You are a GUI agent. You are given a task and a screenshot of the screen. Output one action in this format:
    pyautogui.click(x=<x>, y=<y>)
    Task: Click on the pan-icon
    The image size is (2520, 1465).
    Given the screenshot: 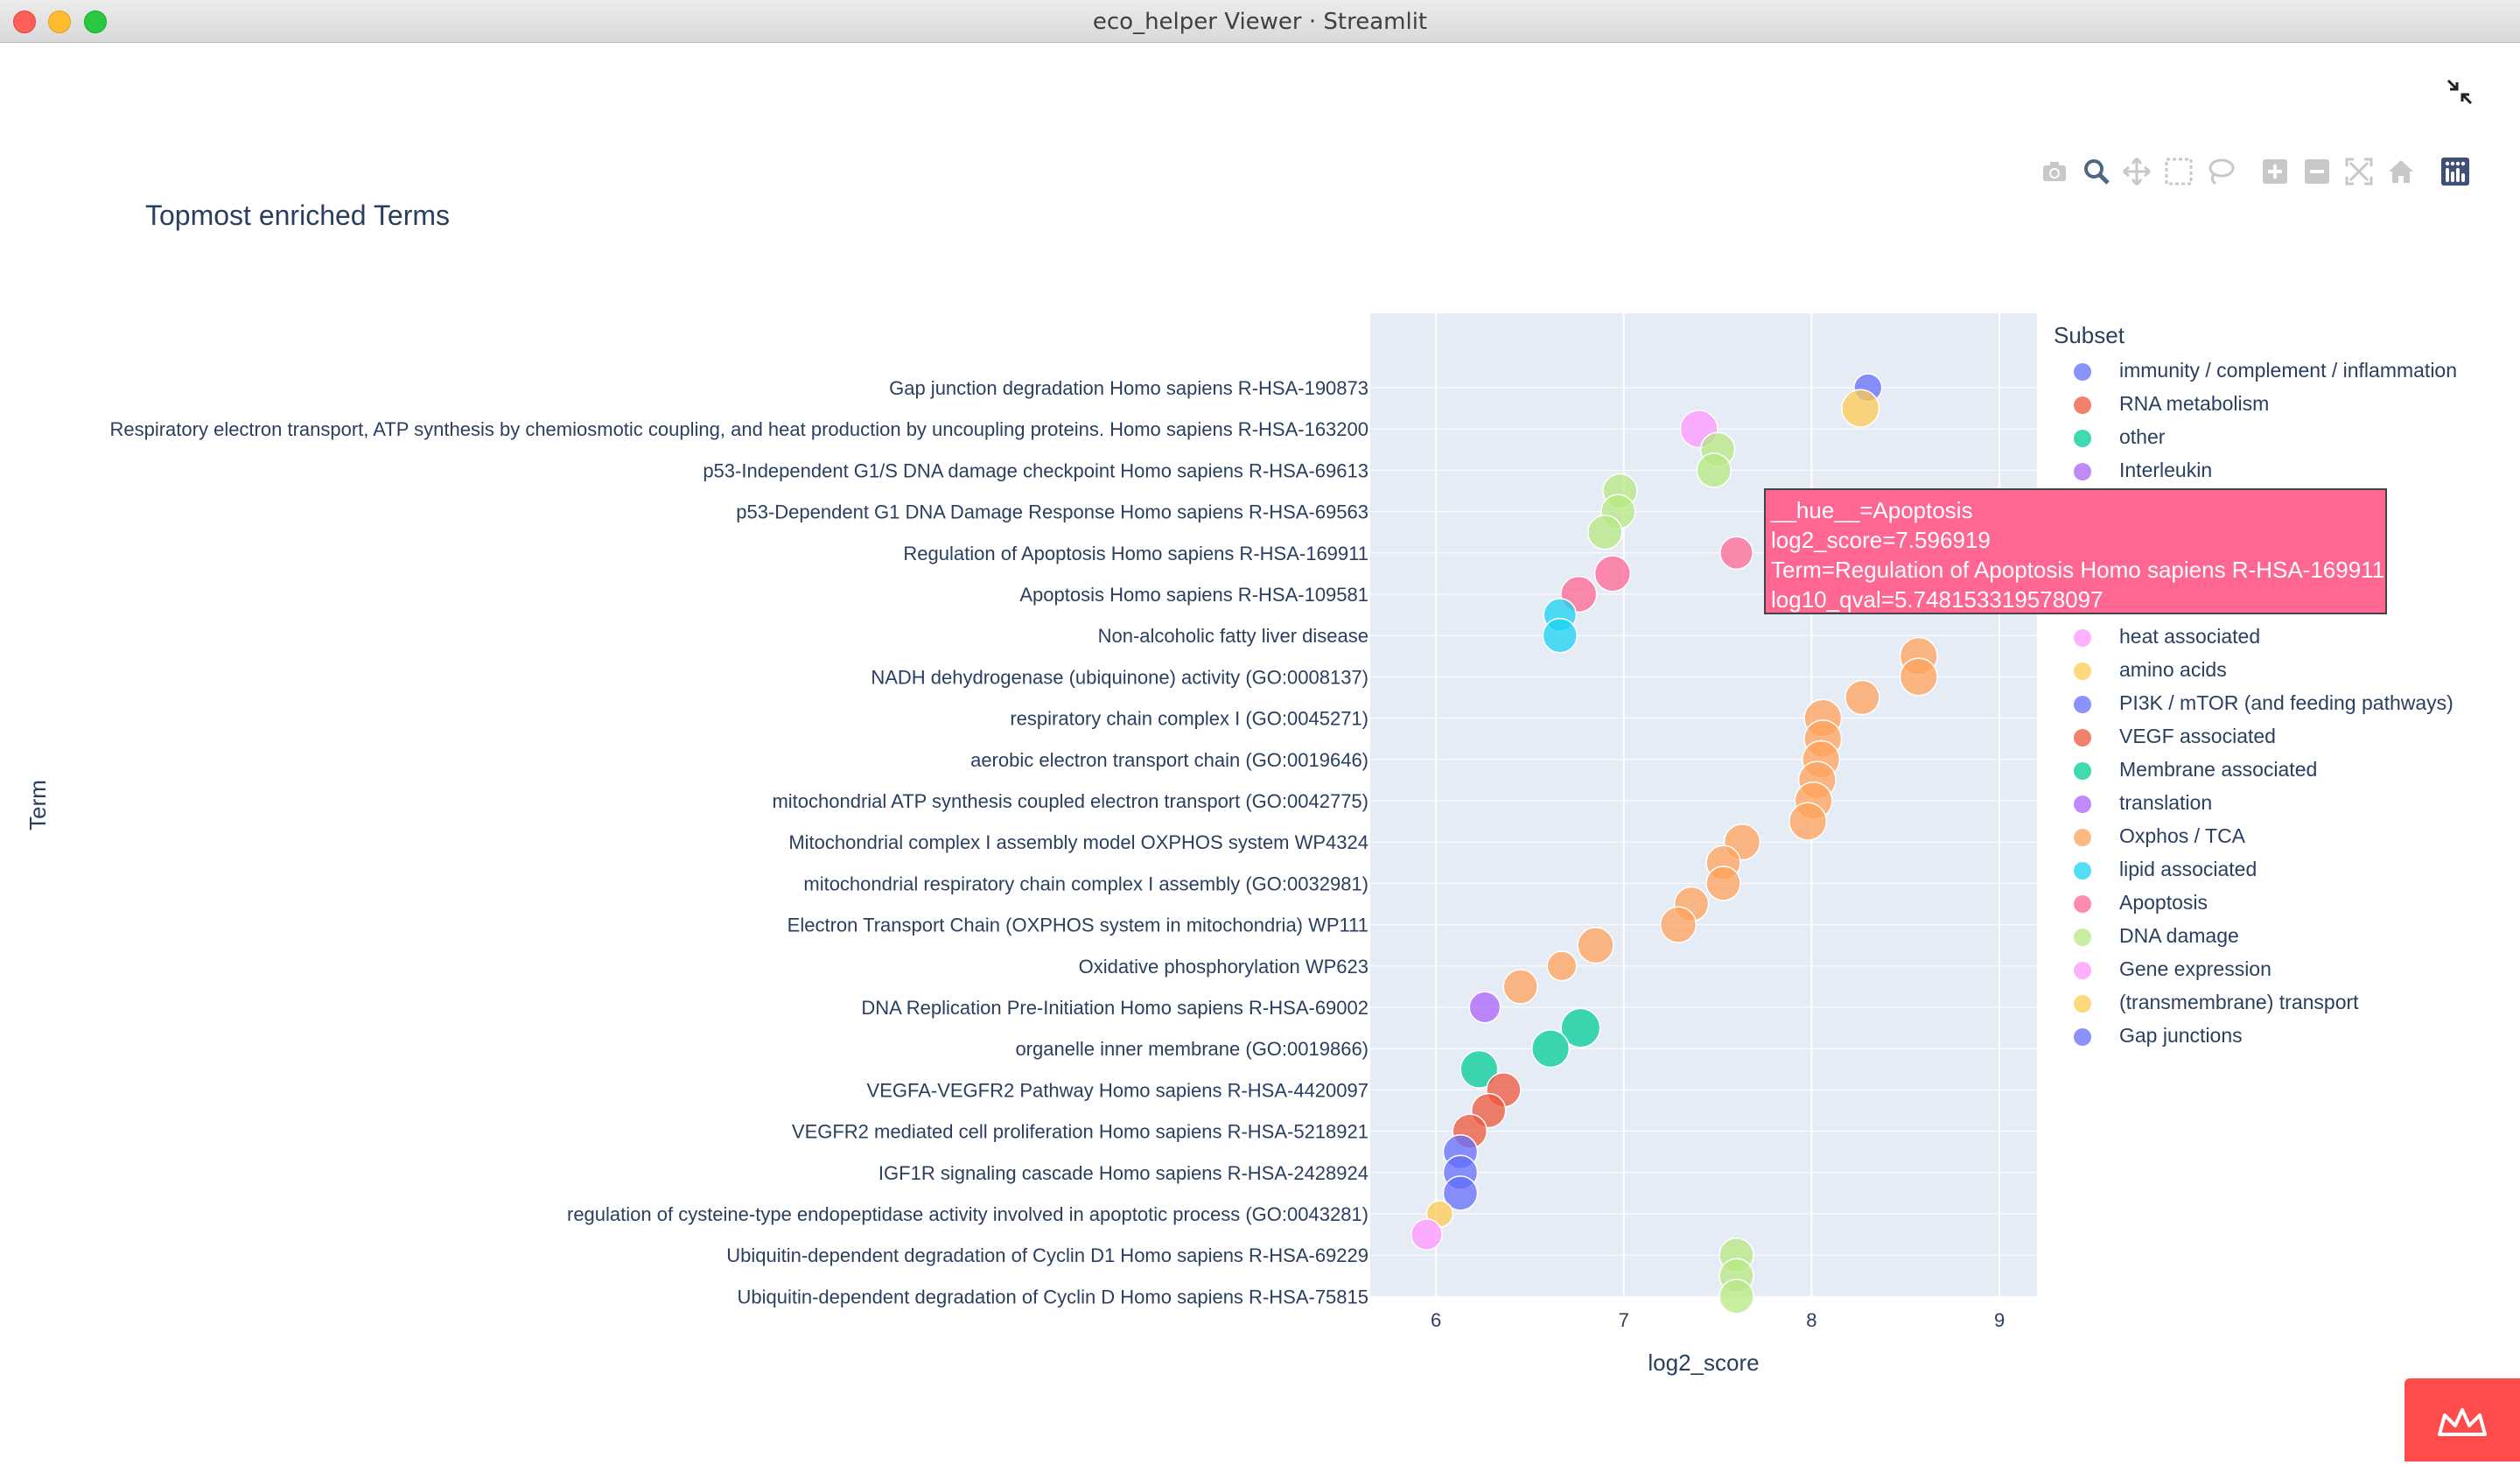 What is the action you would take?
    pyautogui.click(x=2136, y=171)
    